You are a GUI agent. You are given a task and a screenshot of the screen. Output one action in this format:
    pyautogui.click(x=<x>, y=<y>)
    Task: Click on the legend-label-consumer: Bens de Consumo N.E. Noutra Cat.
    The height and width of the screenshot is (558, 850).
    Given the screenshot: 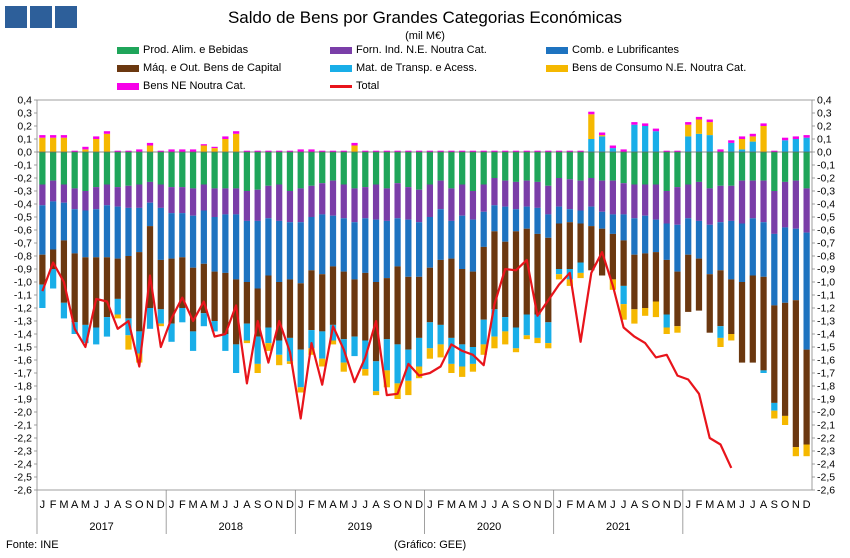 What is the action you would take?
    pyautogui.click(x=659, y=68)
    